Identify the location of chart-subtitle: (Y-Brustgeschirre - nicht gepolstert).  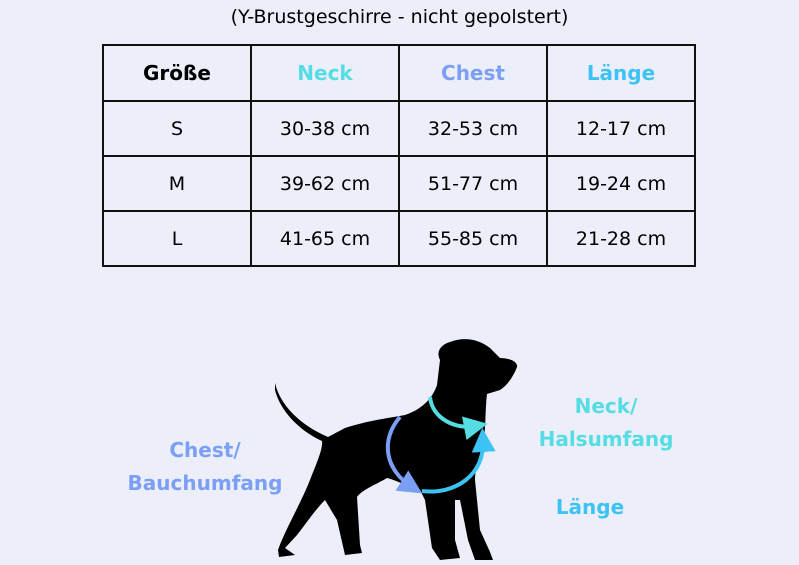
(399, 17).